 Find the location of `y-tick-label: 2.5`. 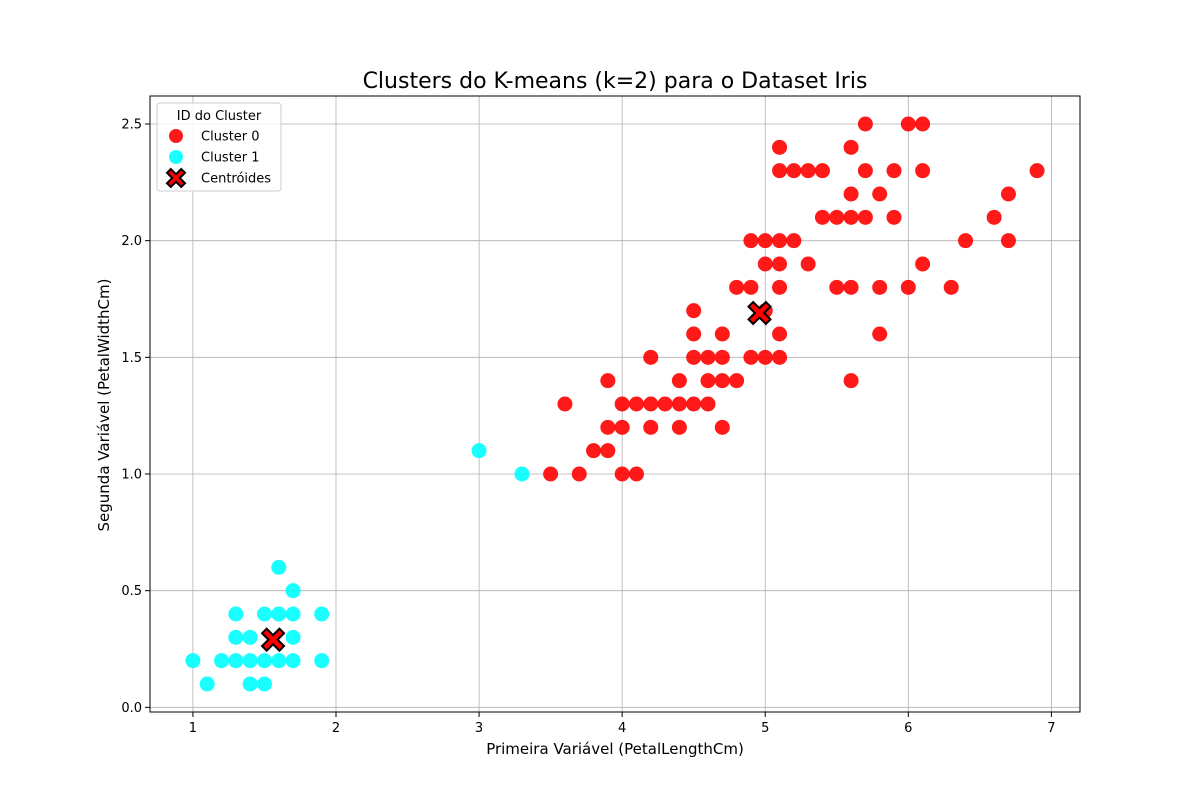

y-tick-label: 2.5 is located at coordinates (131, 125).